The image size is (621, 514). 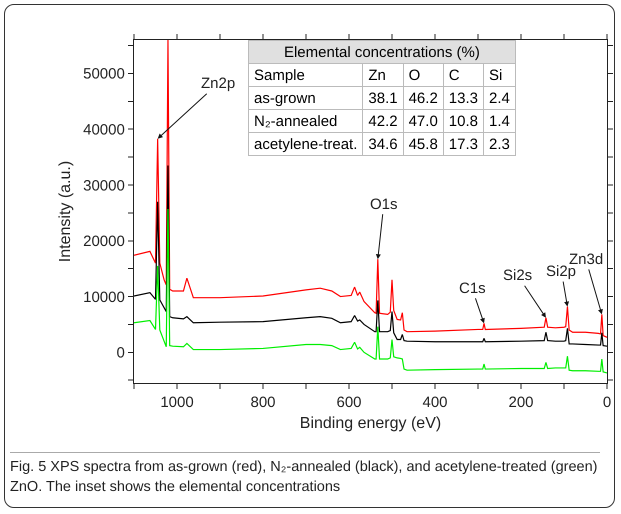 What do you see at coordinates (607, 403) in the screenshot?
I see `x-tick-label: 0` at bounding box center [607, 403].